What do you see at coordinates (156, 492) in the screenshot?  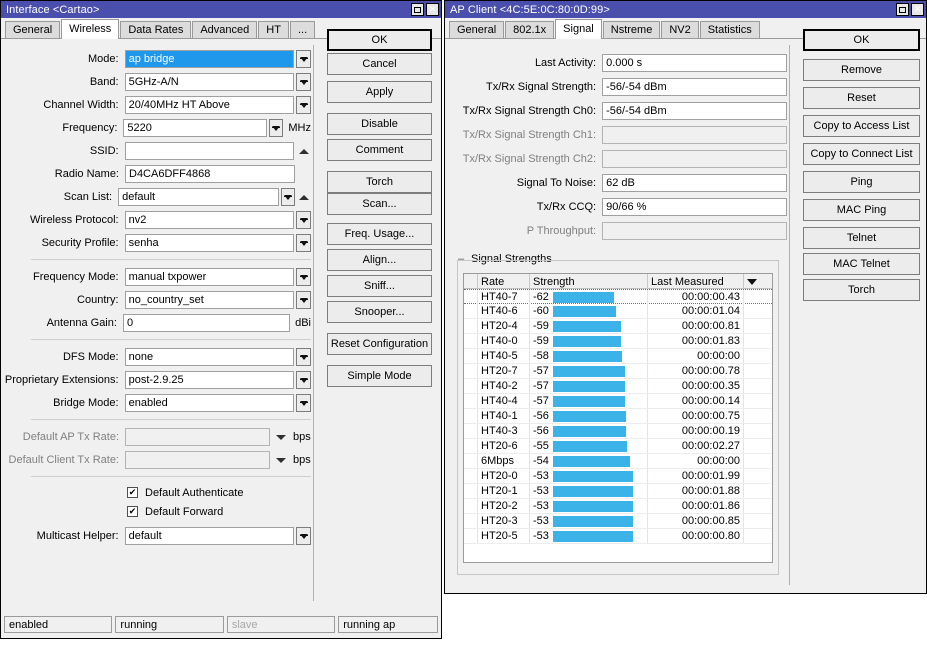 I see `checkbox-row-default-authenticate: ✔ Default Authenticate` at bounding box center [156, 492].